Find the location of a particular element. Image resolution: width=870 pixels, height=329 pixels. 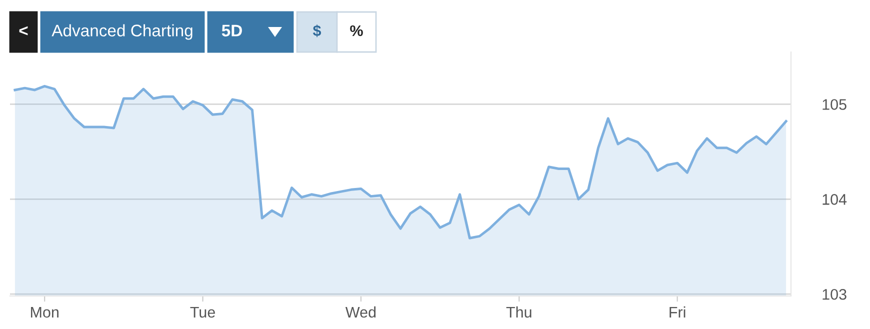

text: 5D is located at coordinates (232, 30).